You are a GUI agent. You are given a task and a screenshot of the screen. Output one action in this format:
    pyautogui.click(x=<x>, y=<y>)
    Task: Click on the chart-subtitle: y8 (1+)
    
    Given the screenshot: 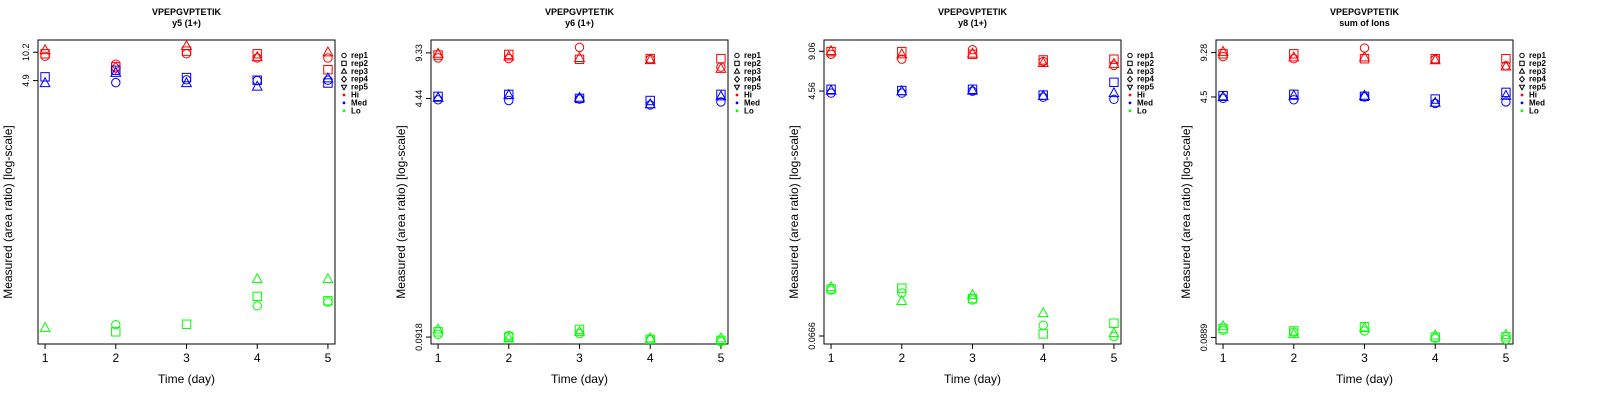 What is the action you would take?
    pyautogui.click(x=972, y=23)
    